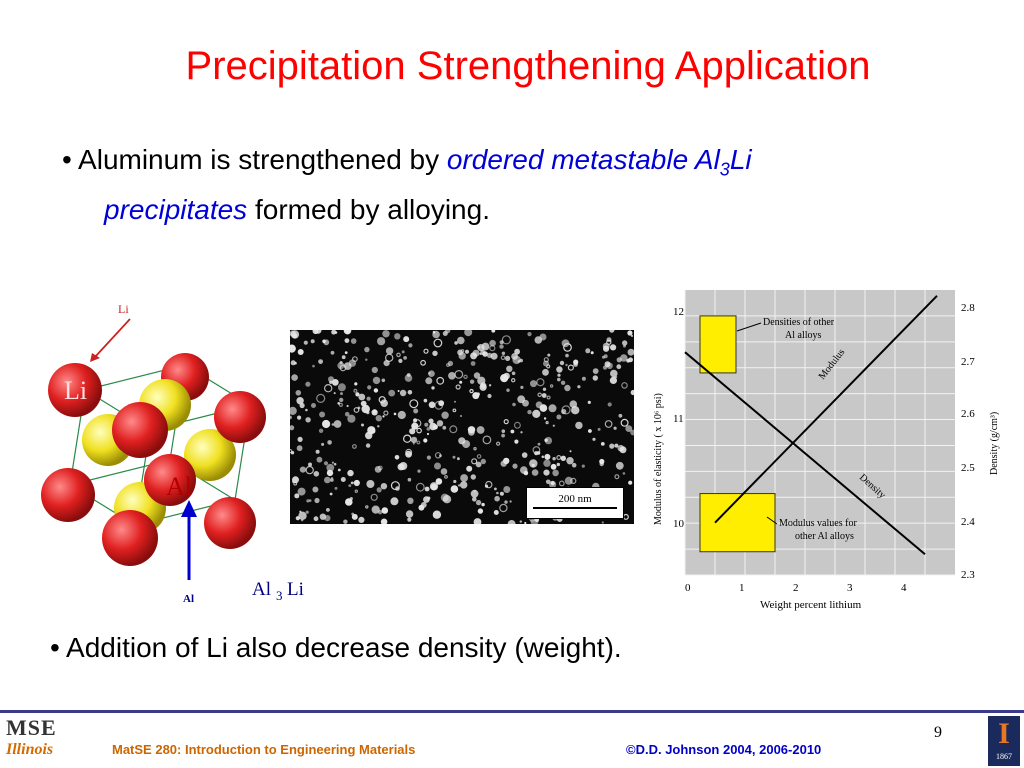 The width and height of the screenshot is (1024, 768). What do you see at coordinates (678, 312) in the screenshot?
I see `y-left-tick: 12` at bounding box center [678, 312].